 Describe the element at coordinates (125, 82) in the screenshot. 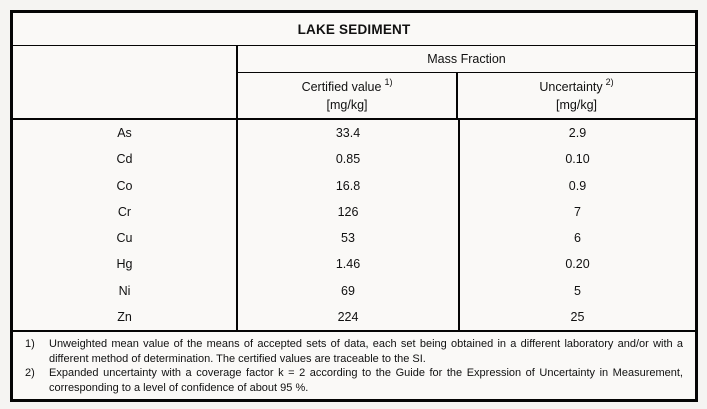

I see `corner-cell` at that location.